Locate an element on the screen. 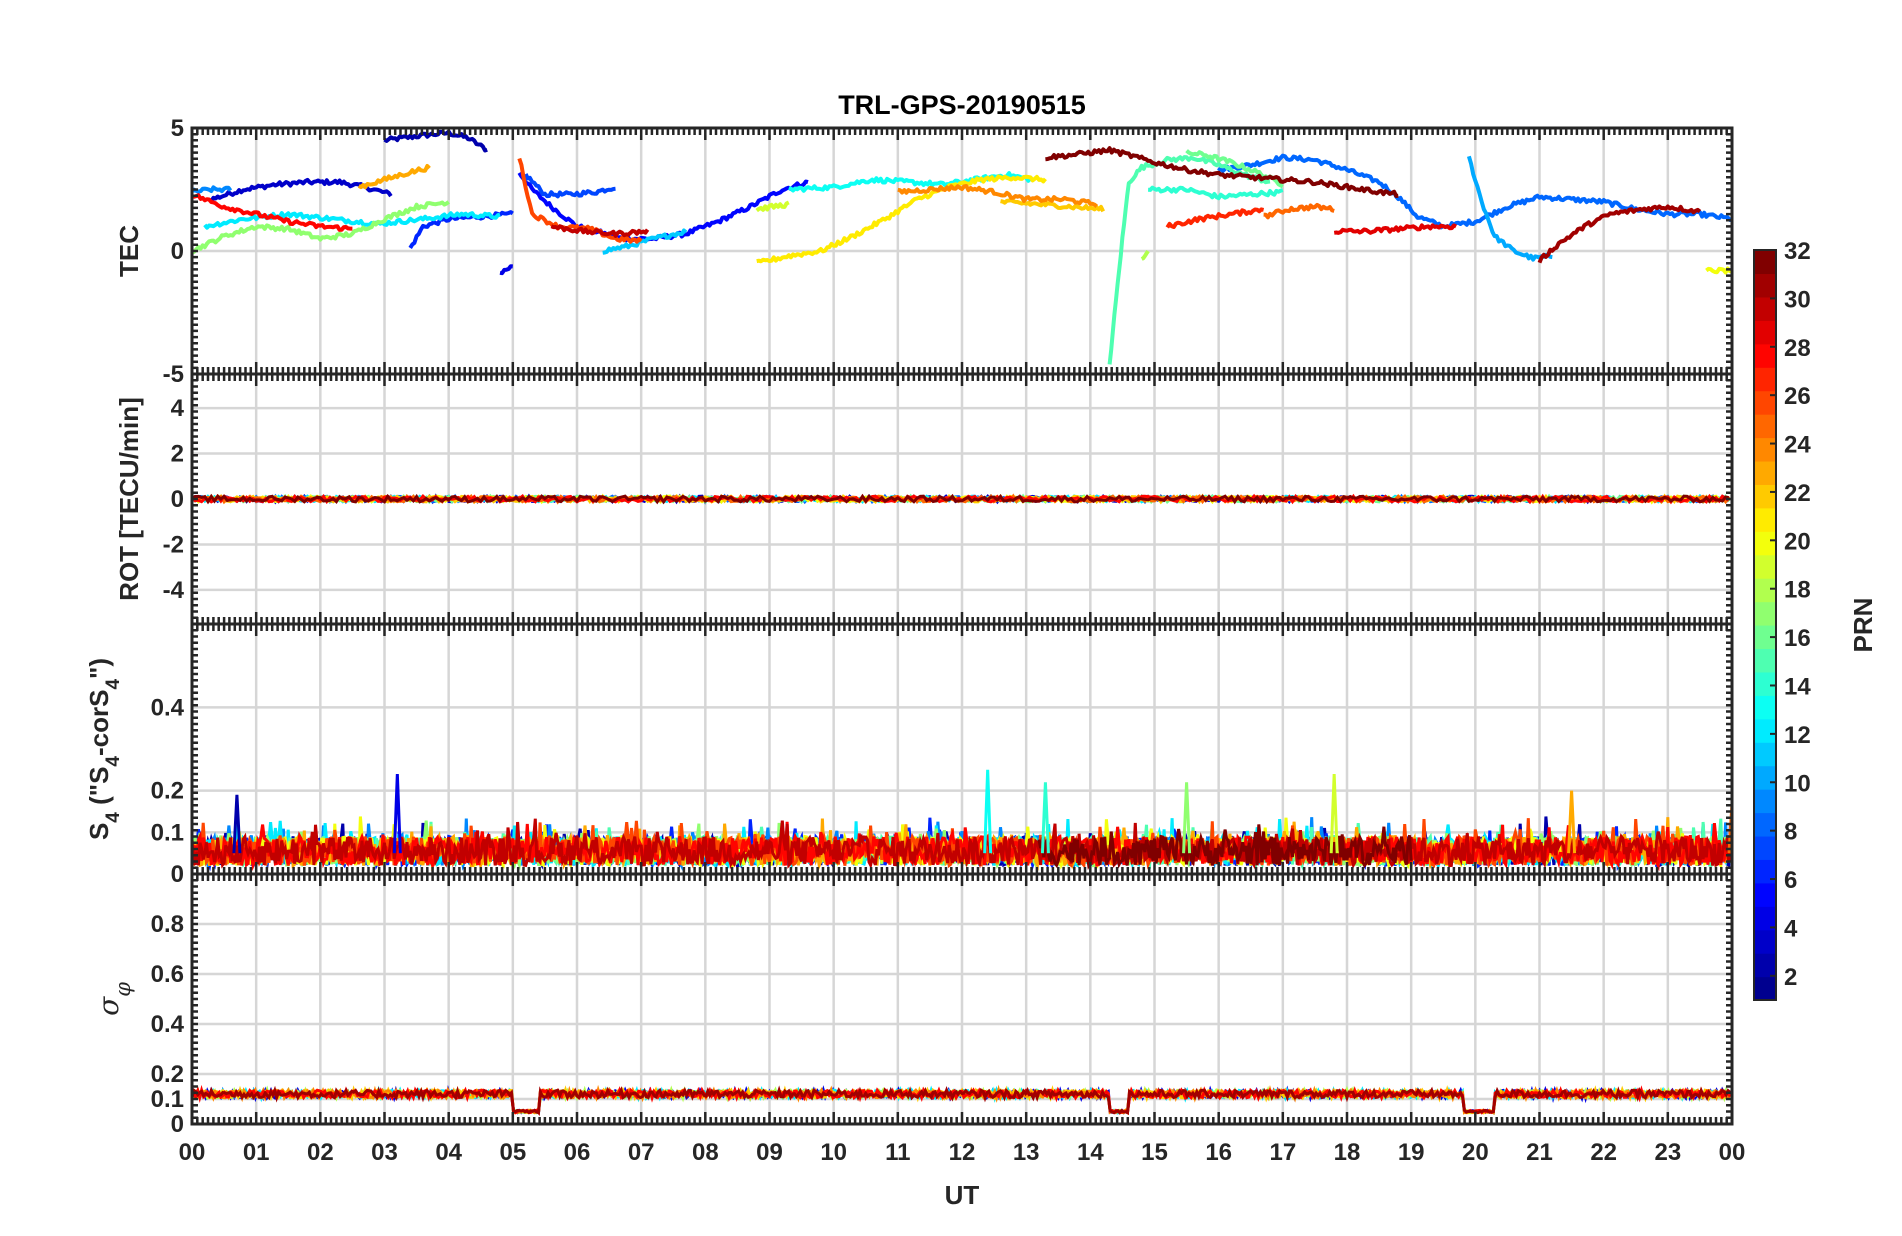  s4-y-label: S4 ("S4-corS4") is located at coordinates (104, 749).